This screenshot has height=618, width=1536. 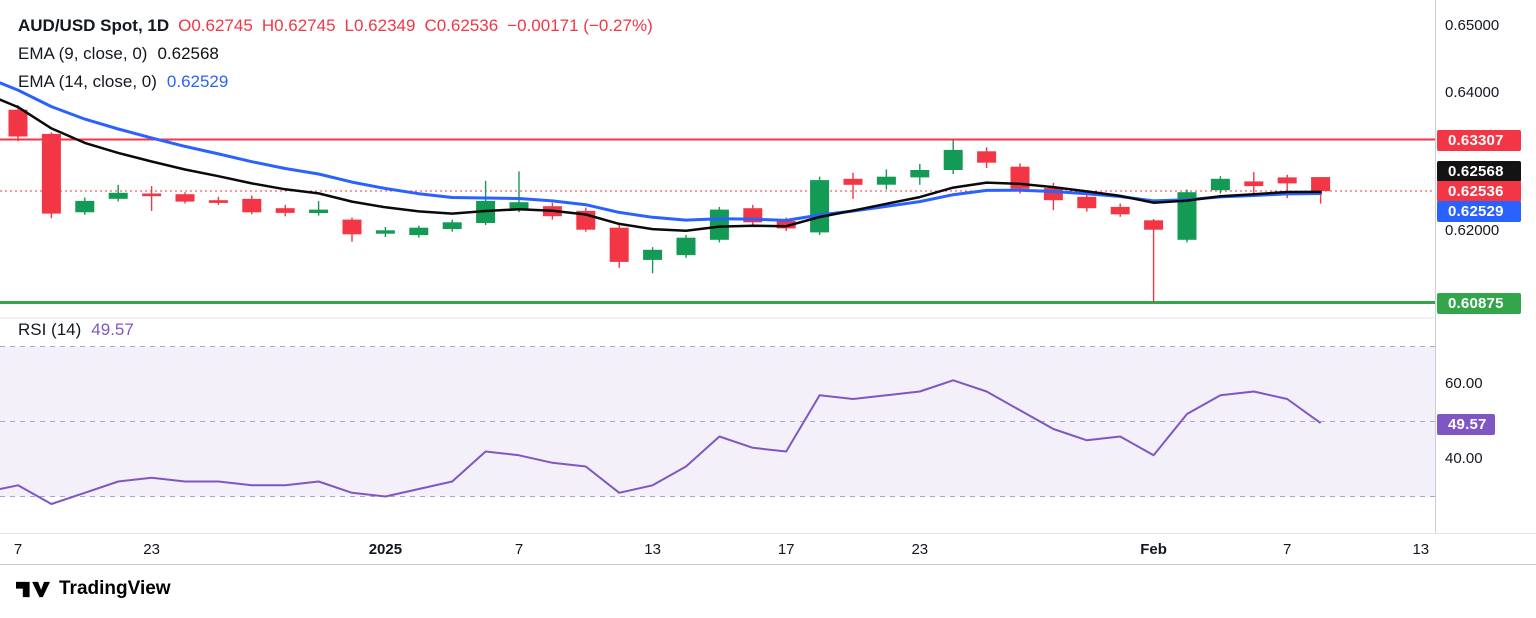 I want to click on rsi-legend-row: RSI (14) 49.57, so click(x=76, y=330).